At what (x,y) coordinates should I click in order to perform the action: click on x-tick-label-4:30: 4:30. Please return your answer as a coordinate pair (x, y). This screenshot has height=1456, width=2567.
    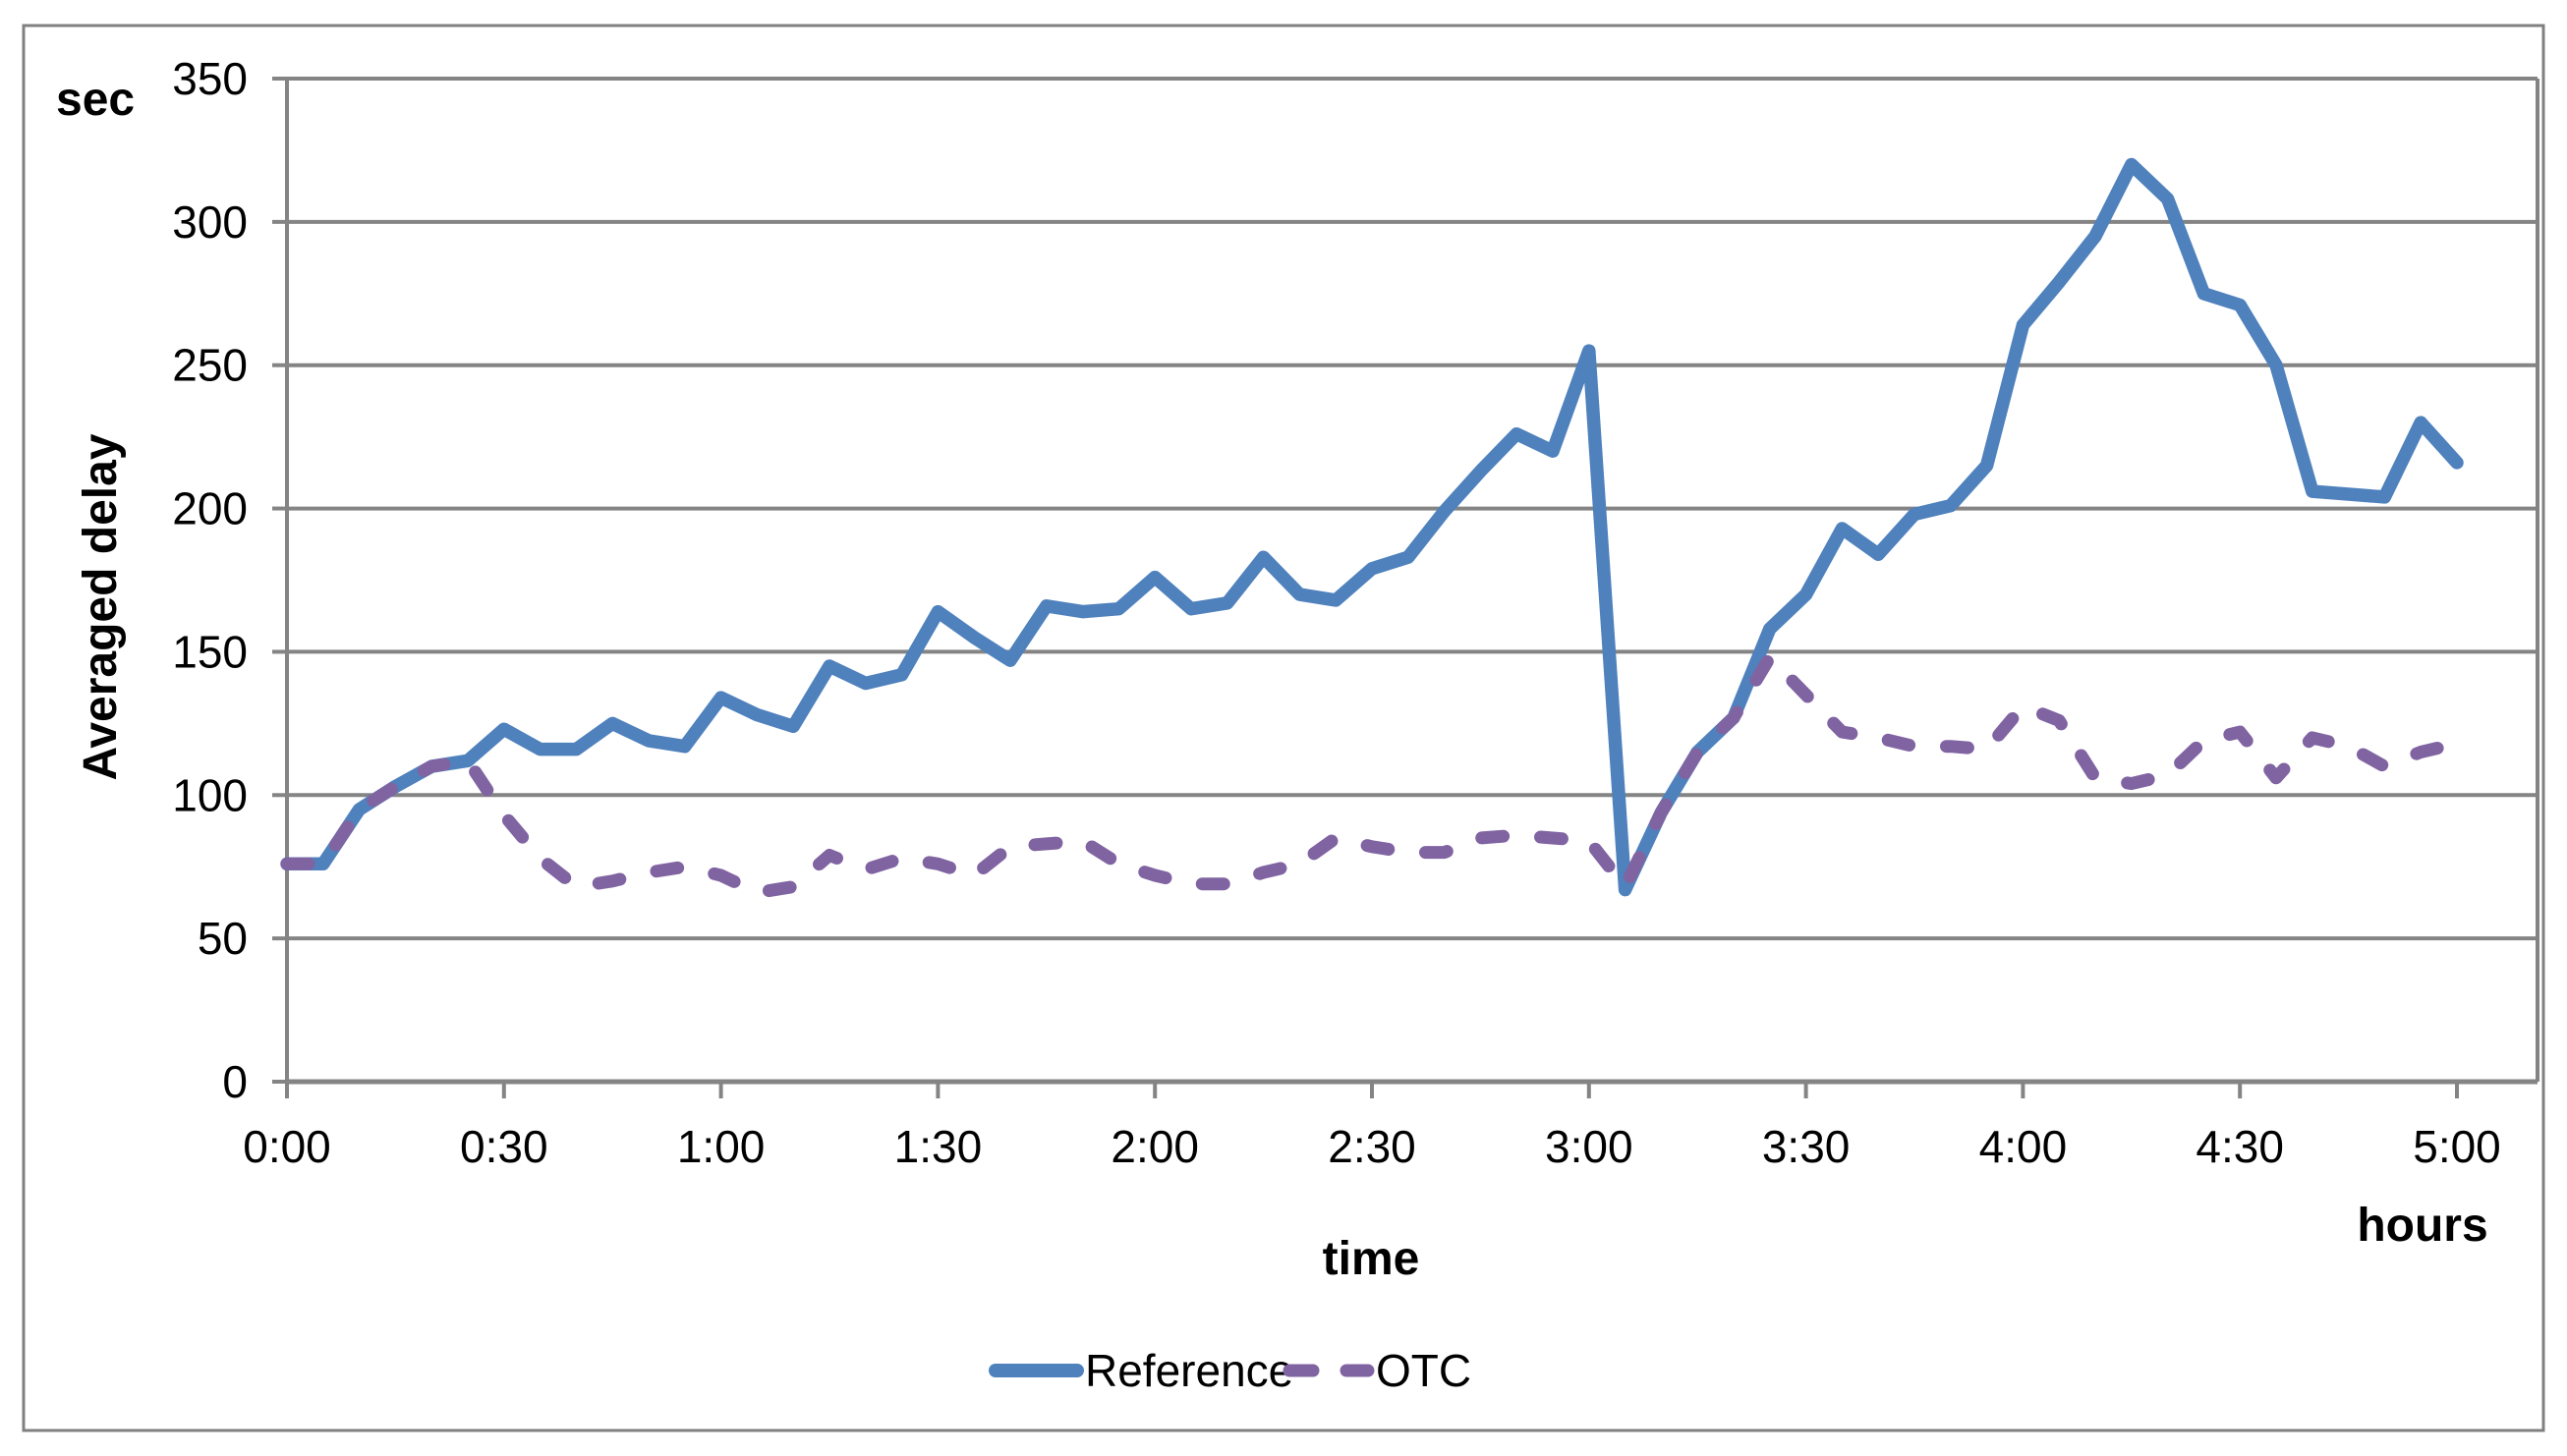
    Looking at the image, I should click on (2240, 1146).